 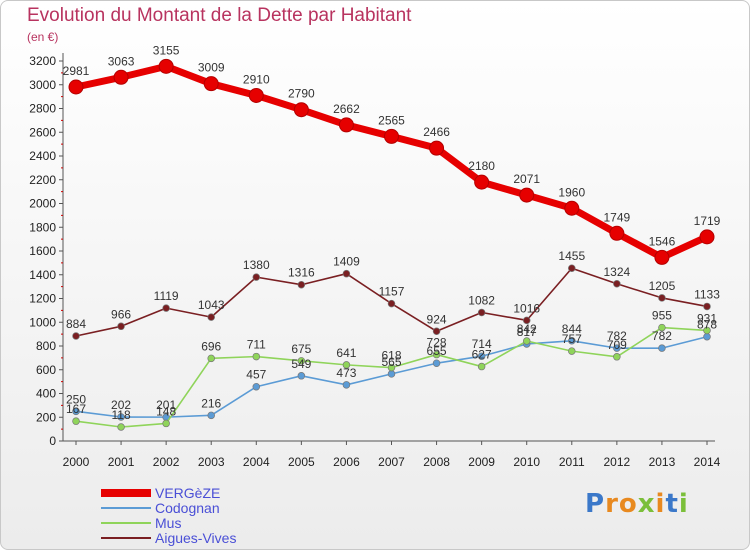 What do you see at coordinates (301, 462) in the screenshot?
I see `x-tick-label: 2005` at bounding box center [301, 462].